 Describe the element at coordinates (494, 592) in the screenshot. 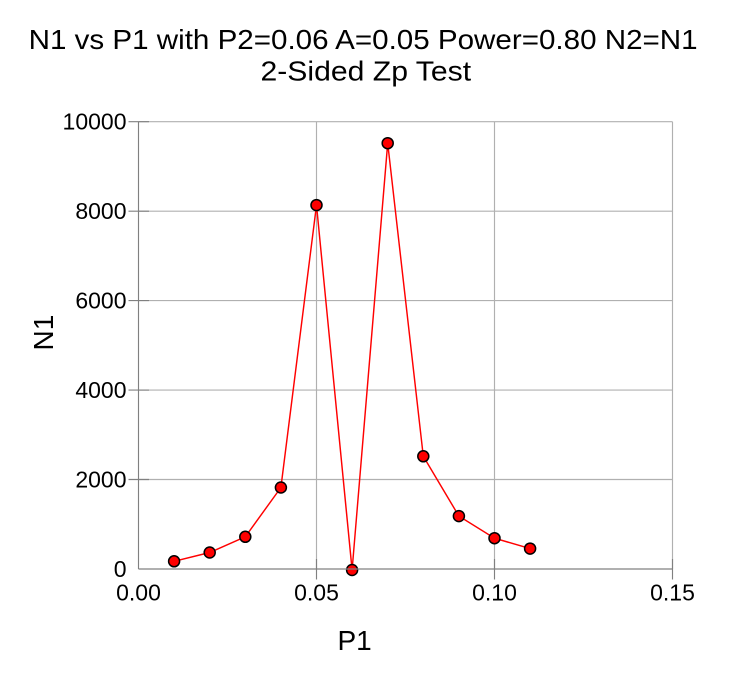

I see `svg-text: 0.10` at that location.